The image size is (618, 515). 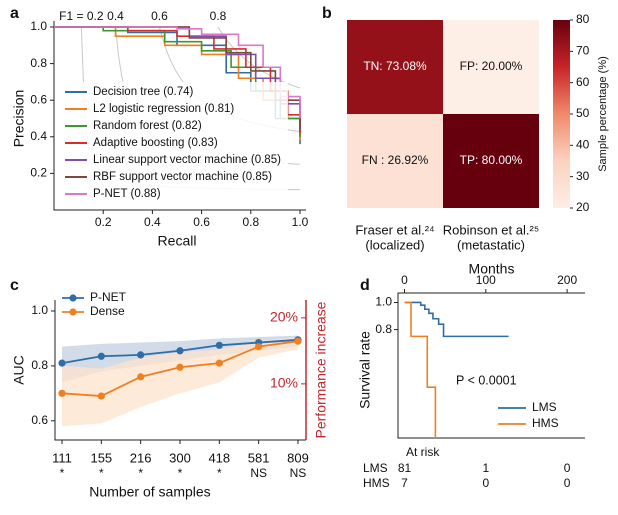 I want to click on iso-f1-label: 0.6, so click(x=159, y=16).